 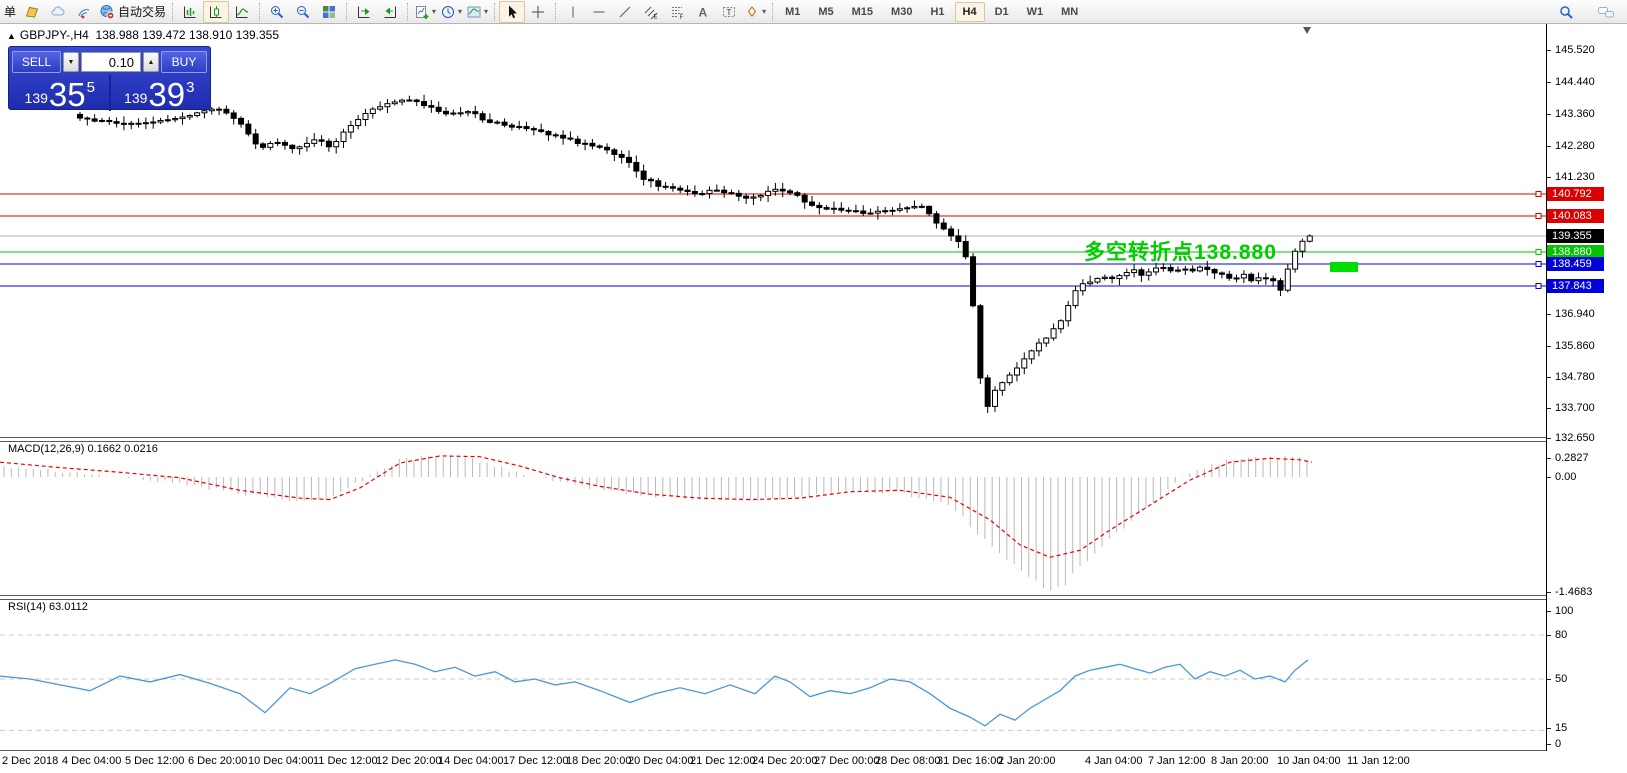 I want to click on text-label-button: T, so click(x=729, y=12).